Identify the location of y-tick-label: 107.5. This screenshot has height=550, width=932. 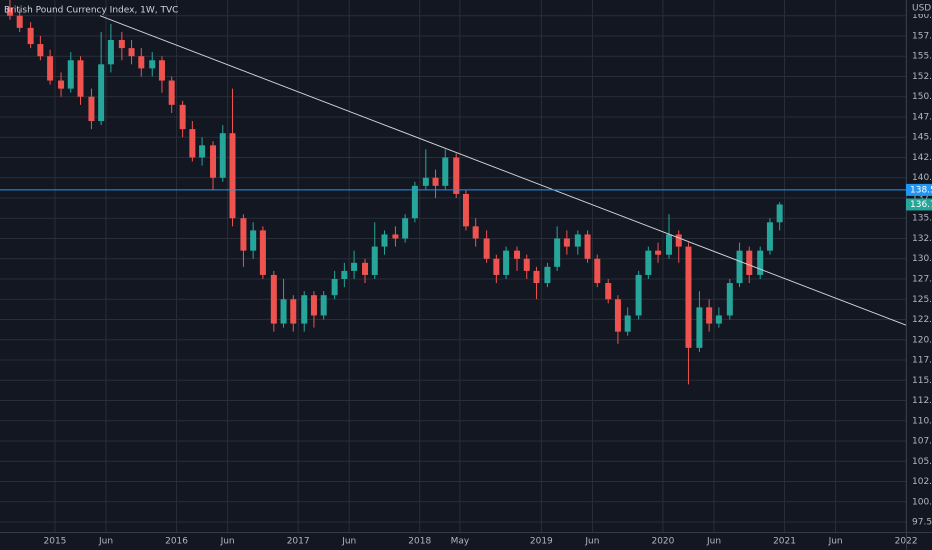
(922, 442).